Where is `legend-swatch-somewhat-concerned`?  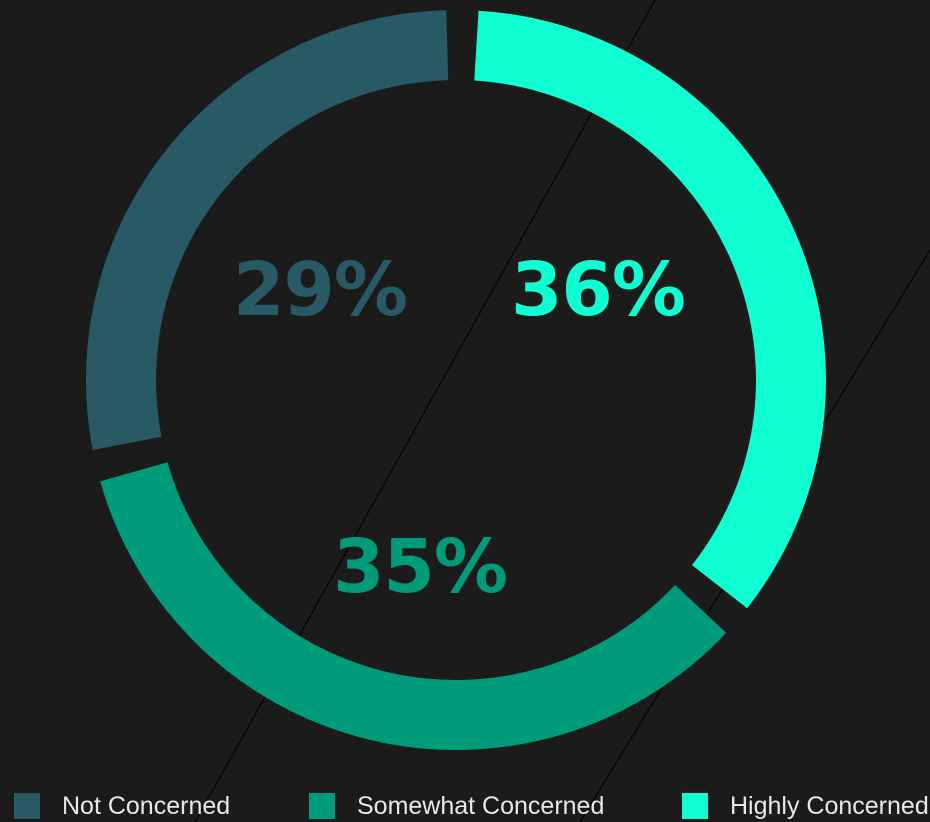
legend-swatch-somewhat-concerned is located at coordinates (322, 806).